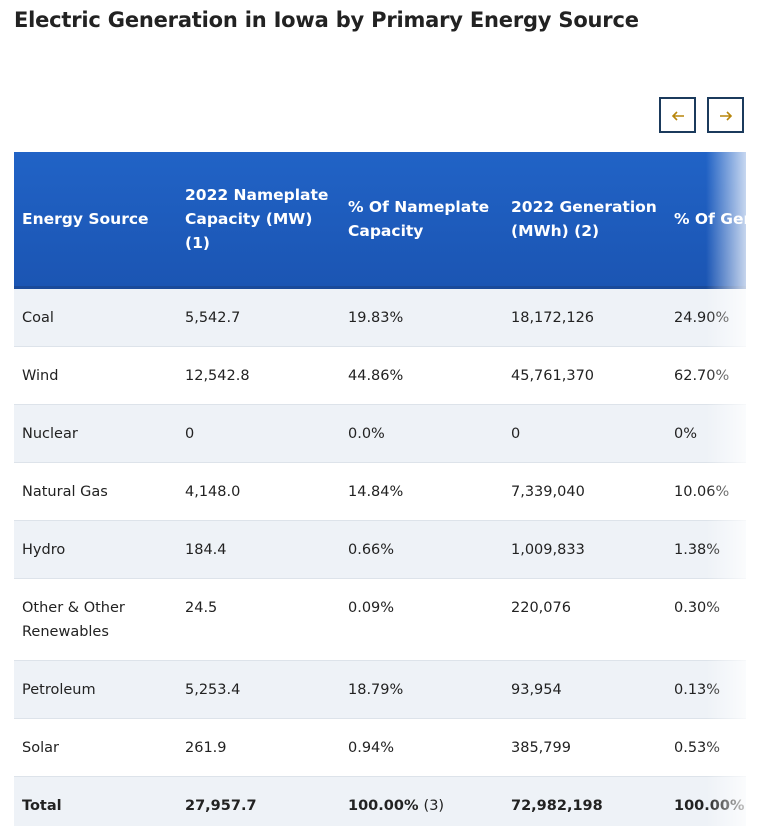 Image resolution: width=760 pixels, height=837 pixels. I want to click on table-cell: 10.06%, so click(702, 492).